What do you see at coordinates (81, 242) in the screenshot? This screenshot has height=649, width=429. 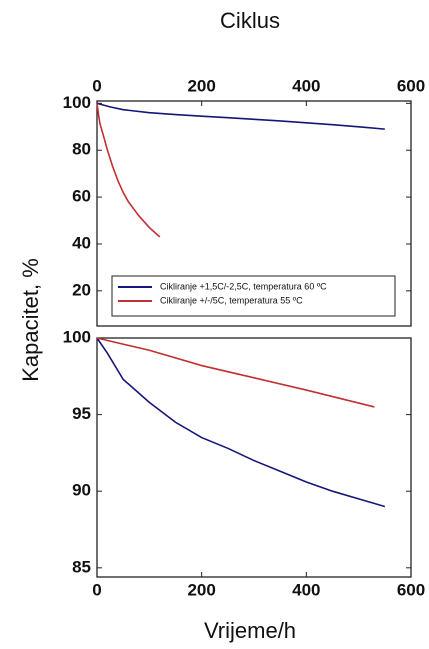 I see `y-tick-label: 40` at bounding box center [81, 242].